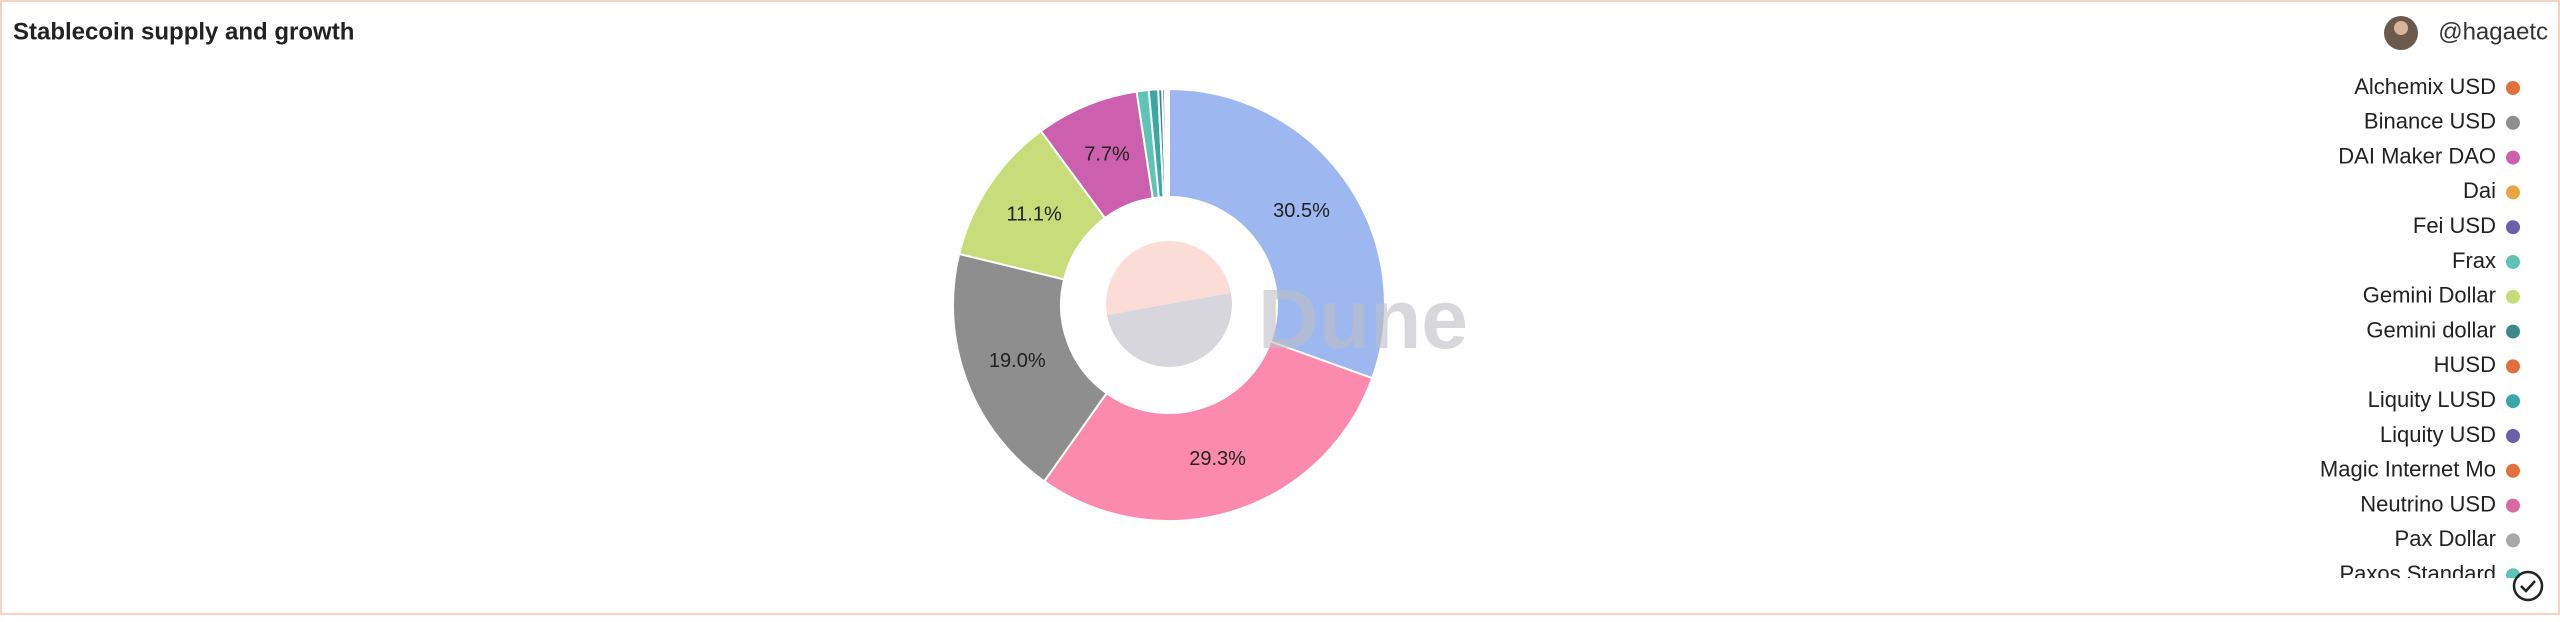 The height and width of the screenshot is (622, 2560). I want to click on legend-label: Alchemix USD, so click(2425, 86).